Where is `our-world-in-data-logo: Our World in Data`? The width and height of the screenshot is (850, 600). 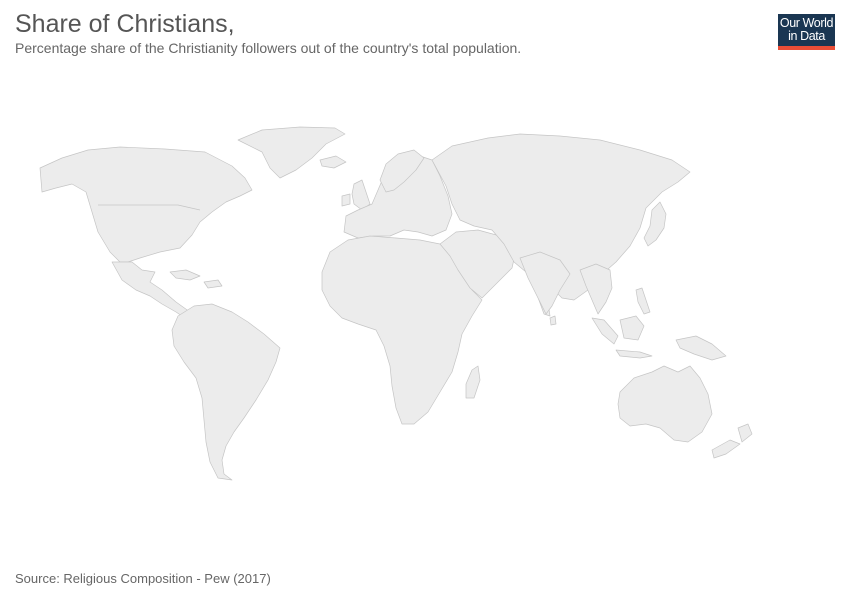 our-world-in-data-logo: Our World in Data is located at coordinates (806, 32).